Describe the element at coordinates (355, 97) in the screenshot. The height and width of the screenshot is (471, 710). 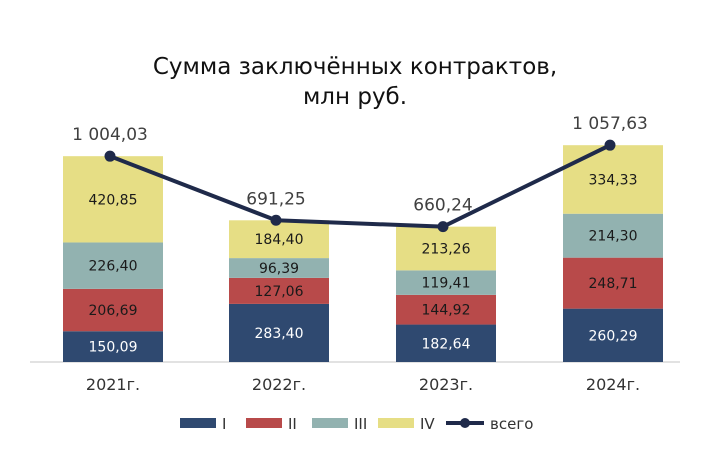
I see `chart-title-line-2: млн руб.` at that location.